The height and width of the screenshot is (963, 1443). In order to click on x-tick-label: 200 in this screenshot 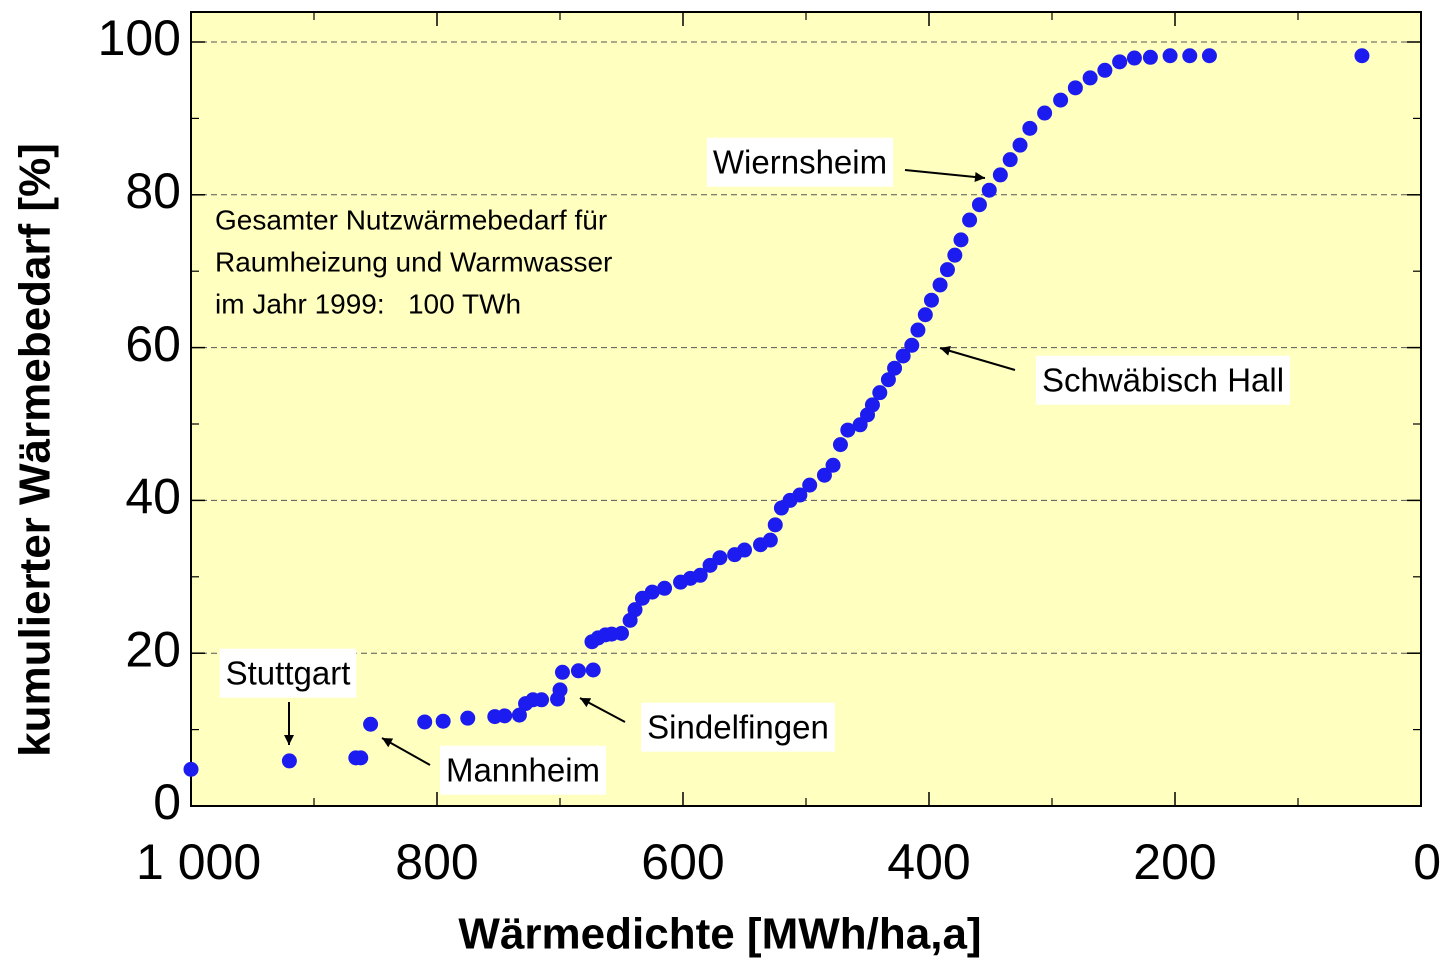, I will do `click(1174, 862)`.